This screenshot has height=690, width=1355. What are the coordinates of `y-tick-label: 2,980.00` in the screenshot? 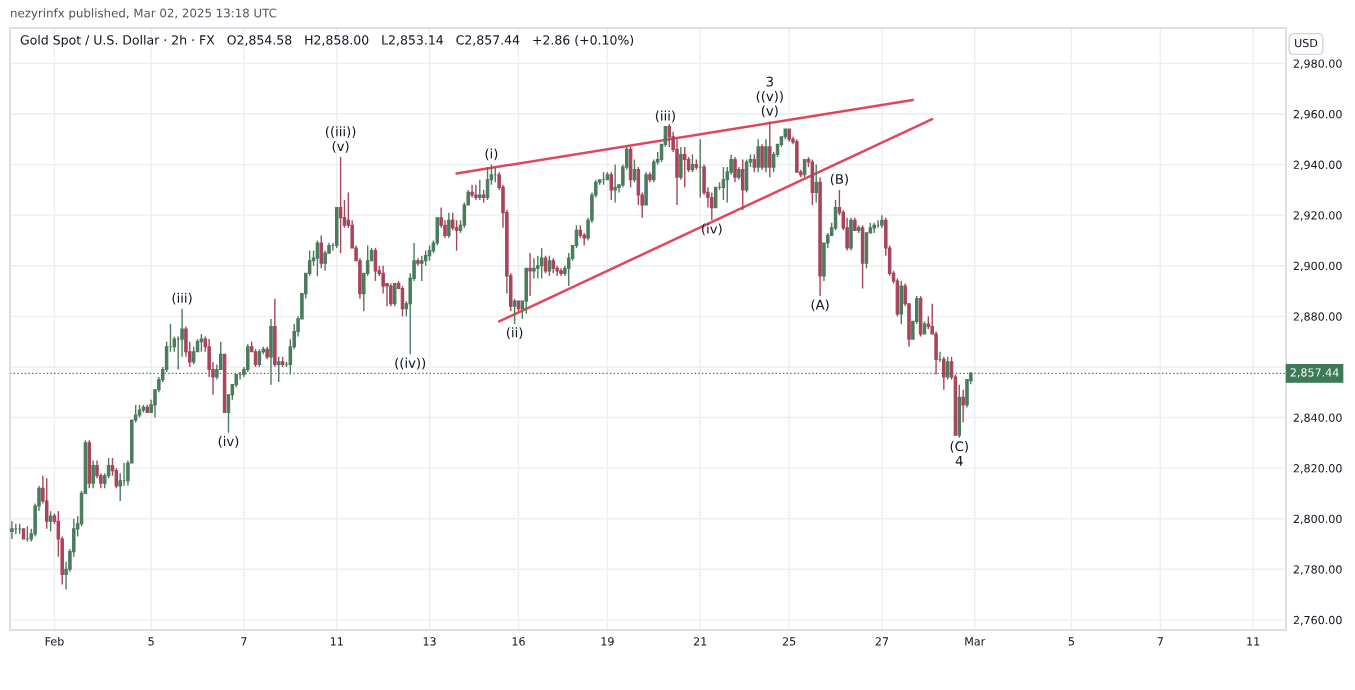 It's located at (1317, 64).